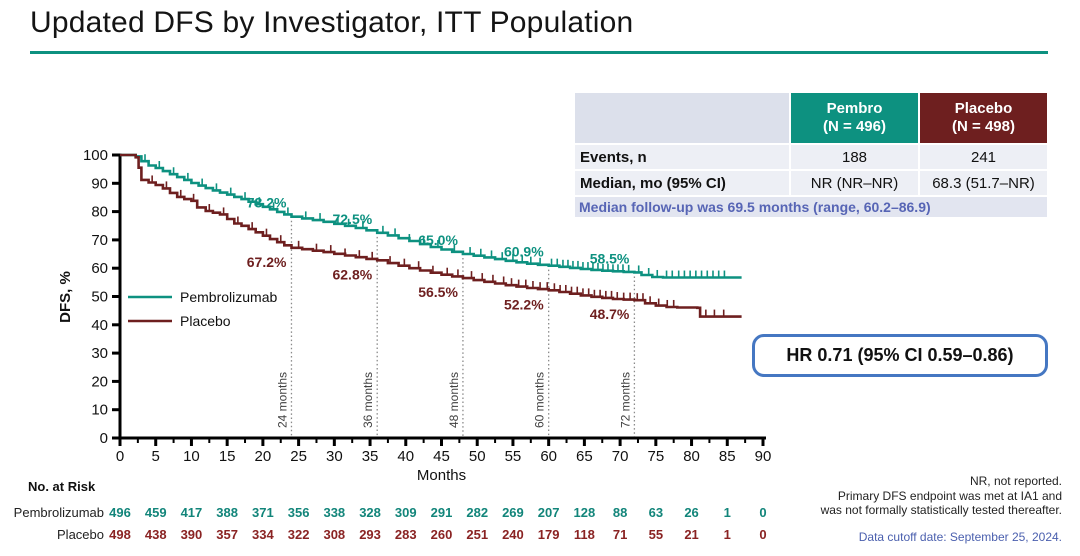 Image resolution: width=1080 pixels, height=556 pixels. I want to click on landmark-pct-pembrolizumab-72: 58.5%, so click(610, 258).